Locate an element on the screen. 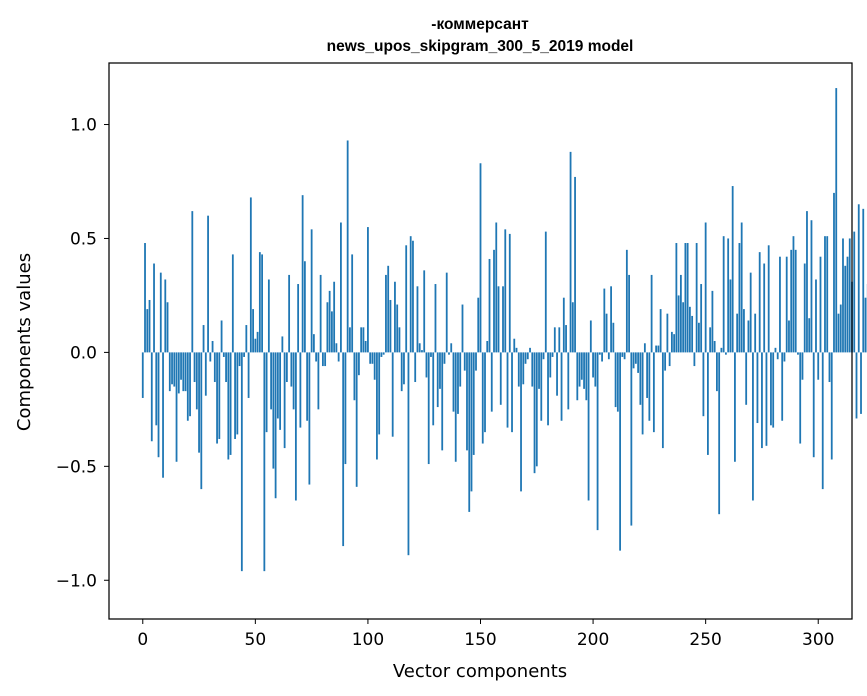 This screenshot has height=696, width=867. y-tick-label: 0.5 is located at coordinates (83, 239).